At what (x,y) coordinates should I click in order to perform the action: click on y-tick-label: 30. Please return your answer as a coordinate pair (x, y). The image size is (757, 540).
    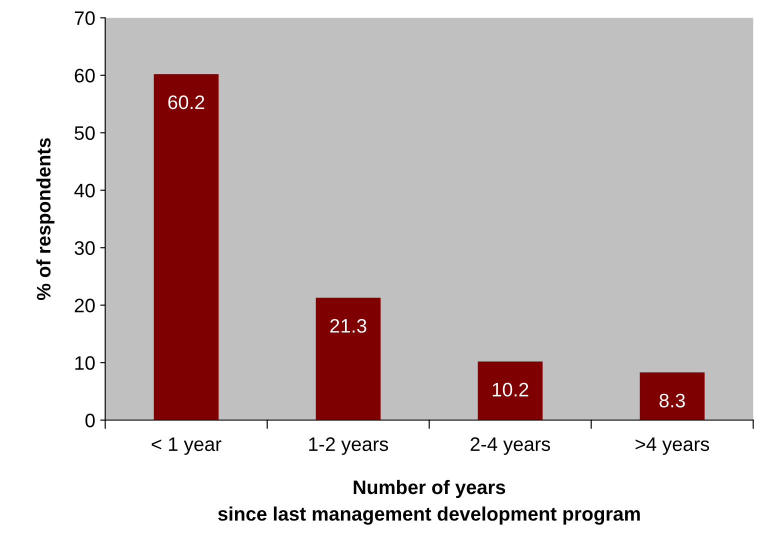
    Looking at the image, I should click on (84, 248).